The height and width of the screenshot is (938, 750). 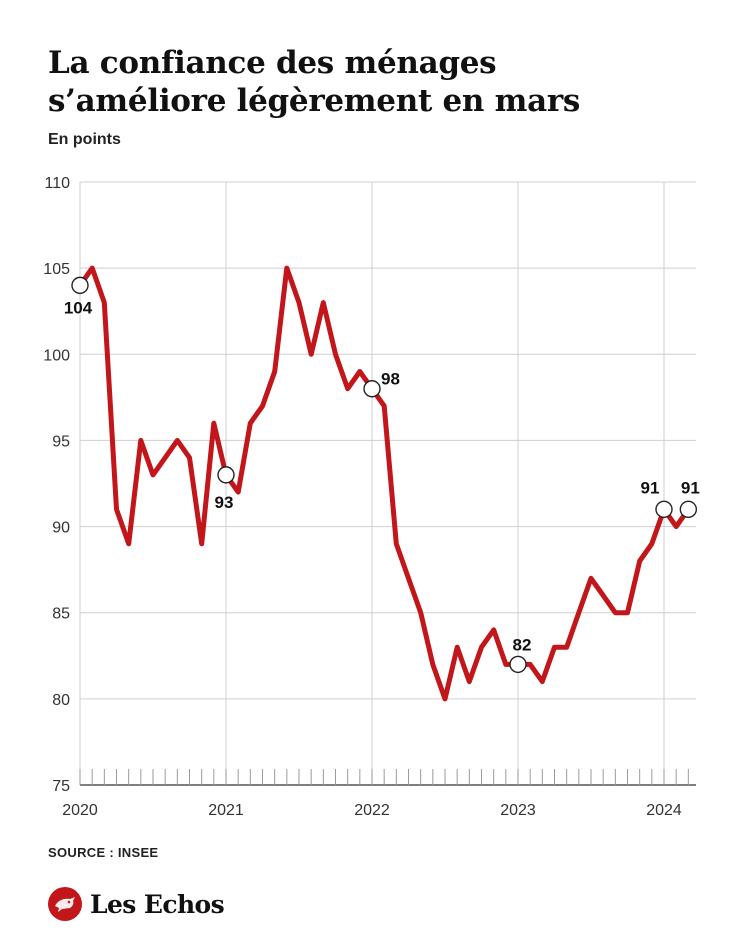 I want to click on y-tick-label: 95, so click(x=61, y=441).